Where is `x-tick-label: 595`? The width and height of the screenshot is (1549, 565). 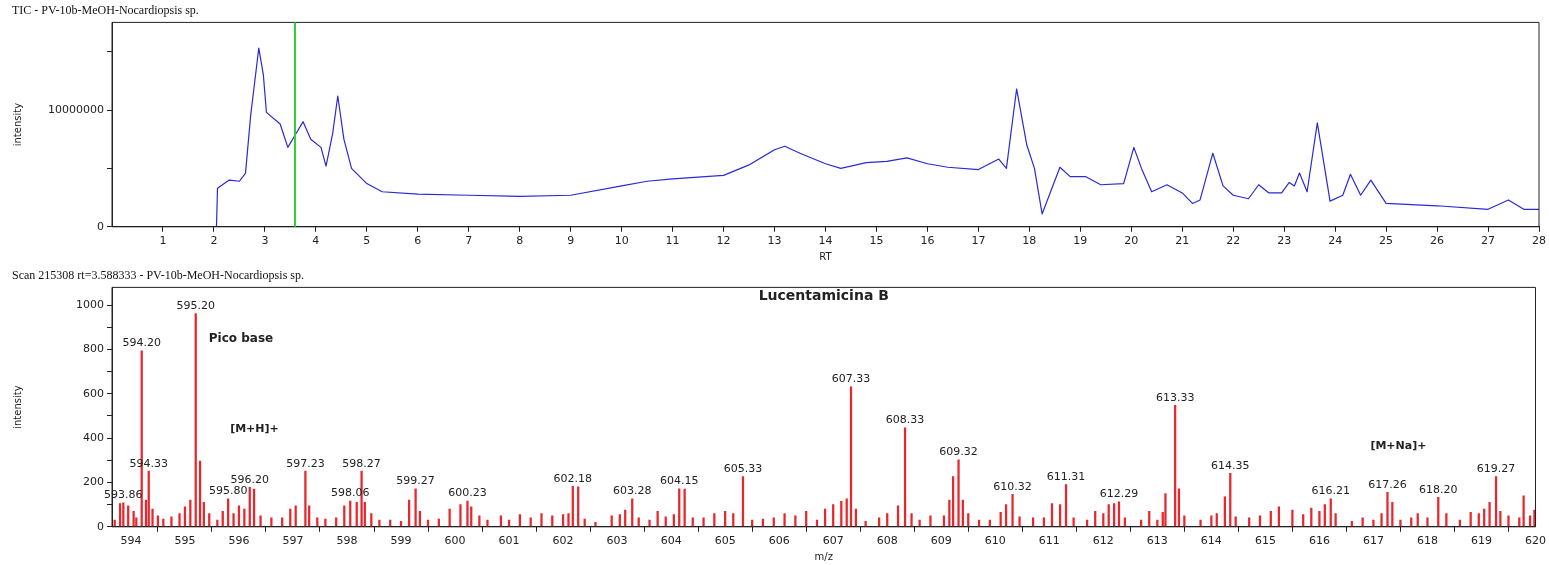 x-tick-label: 595 is located at coordinates (185, 541).